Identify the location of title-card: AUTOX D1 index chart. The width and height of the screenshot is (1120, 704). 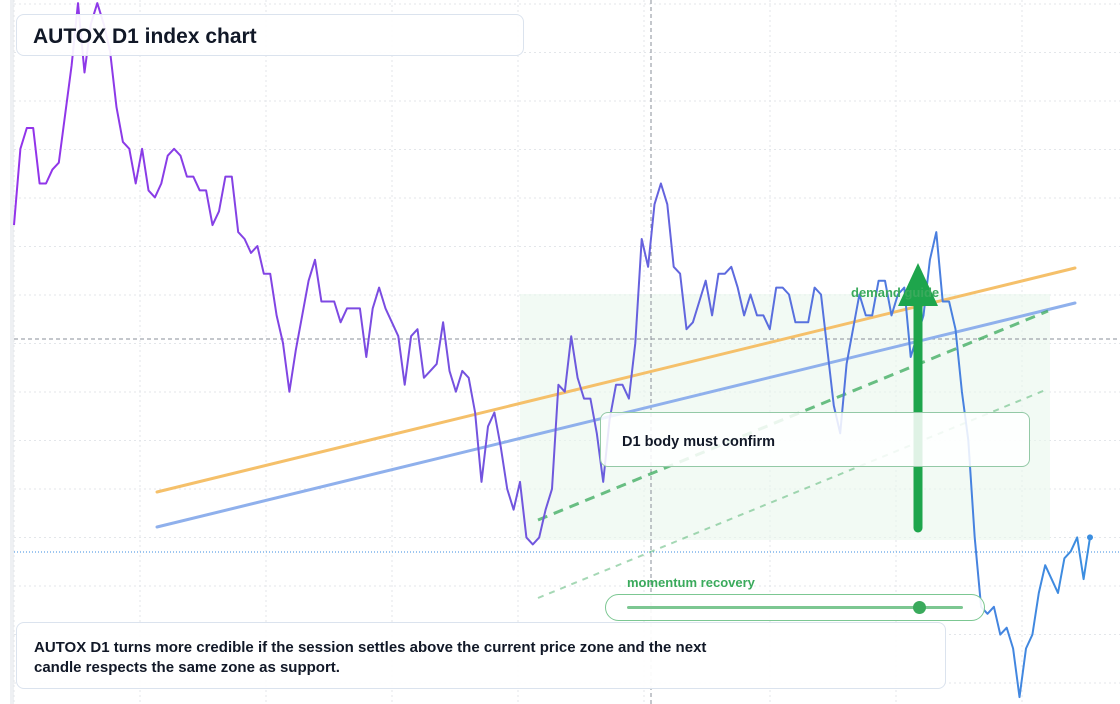
(270, 35).